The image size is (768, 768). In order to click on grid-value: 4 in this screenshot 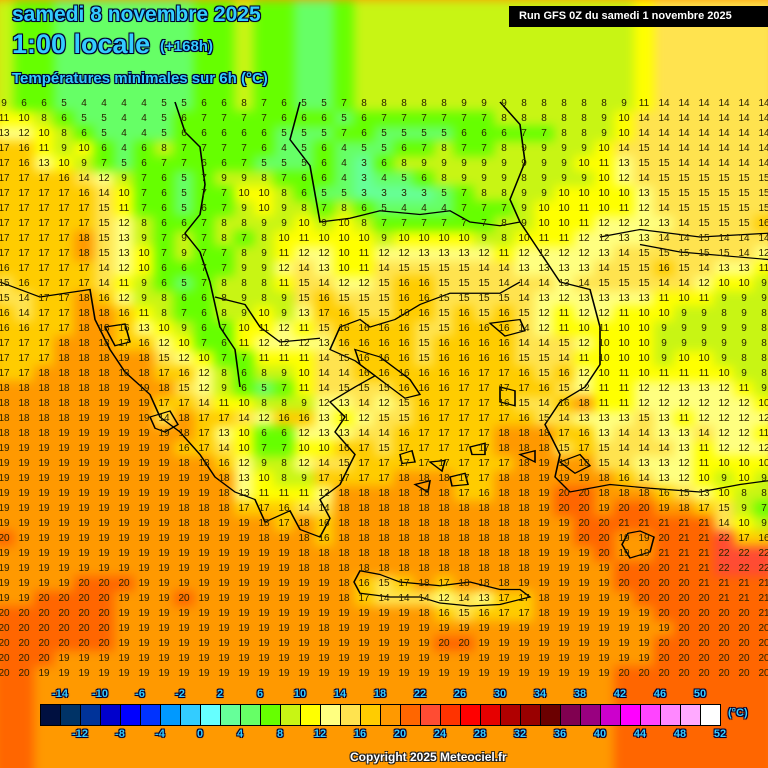, I will do `click(404, 208)`.